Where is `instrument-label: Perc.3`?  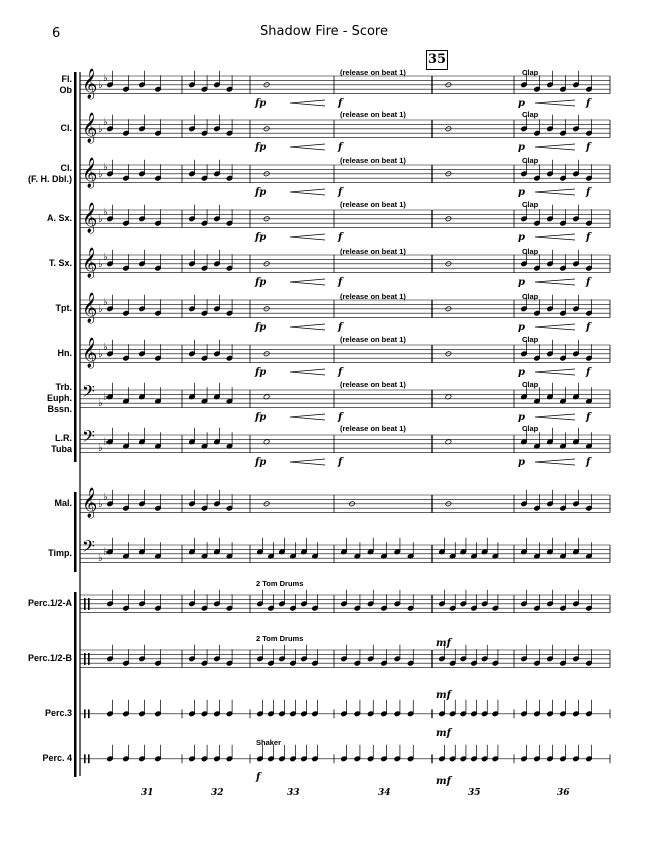 instrument-label: Perc.3 is located at coordinates (58, 713).